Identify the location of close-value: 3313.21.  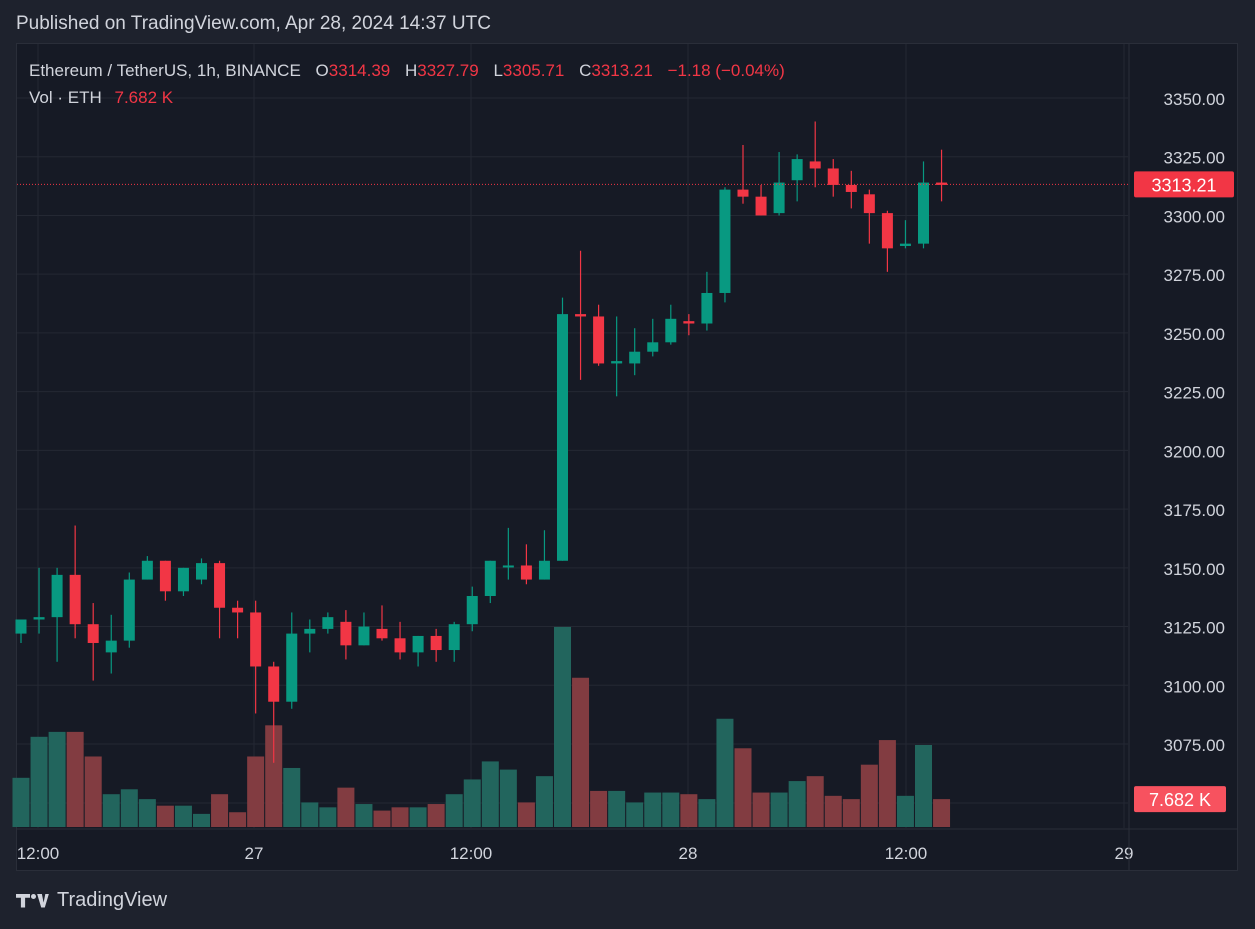
(622, 70).